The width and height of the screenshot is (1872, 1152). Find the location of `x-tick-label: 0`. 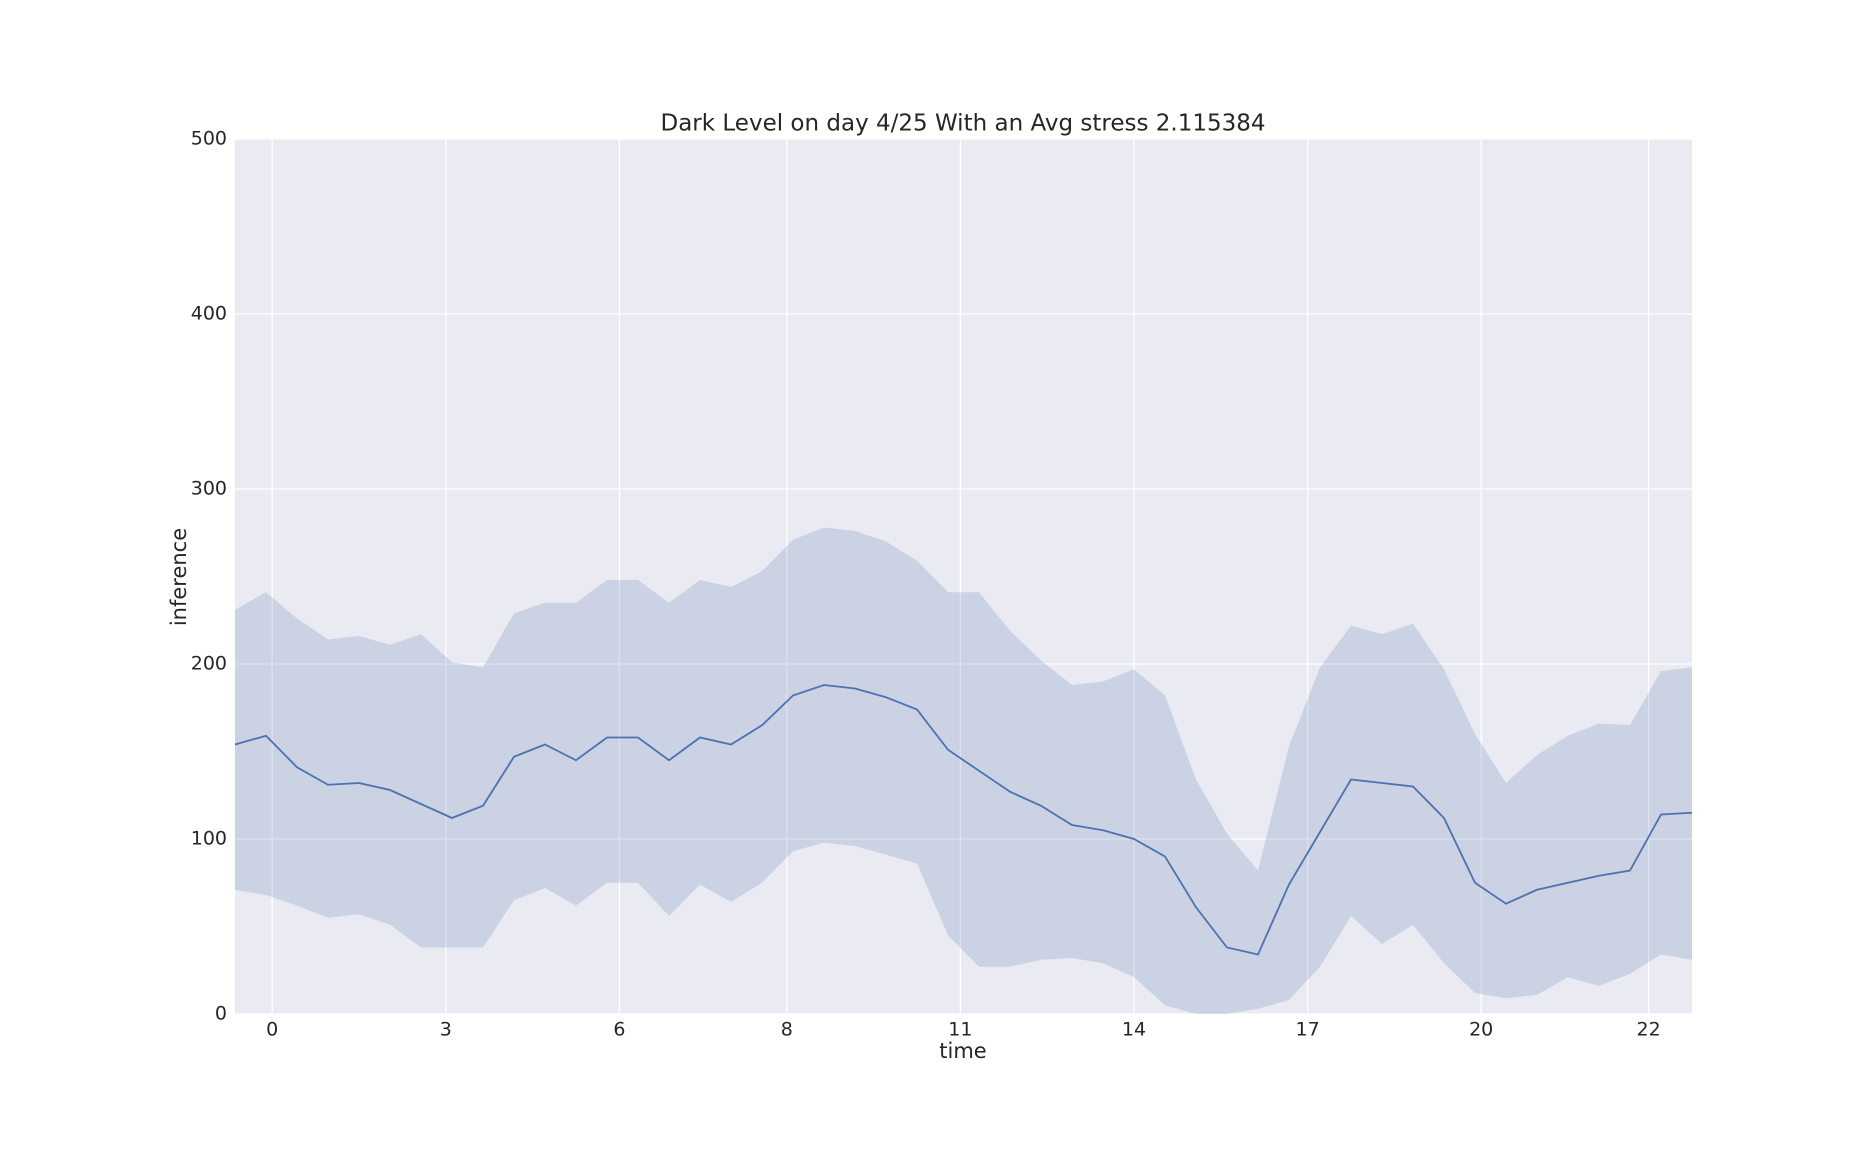

x-tick-label: 0 is located at coordinates (272, 1030).